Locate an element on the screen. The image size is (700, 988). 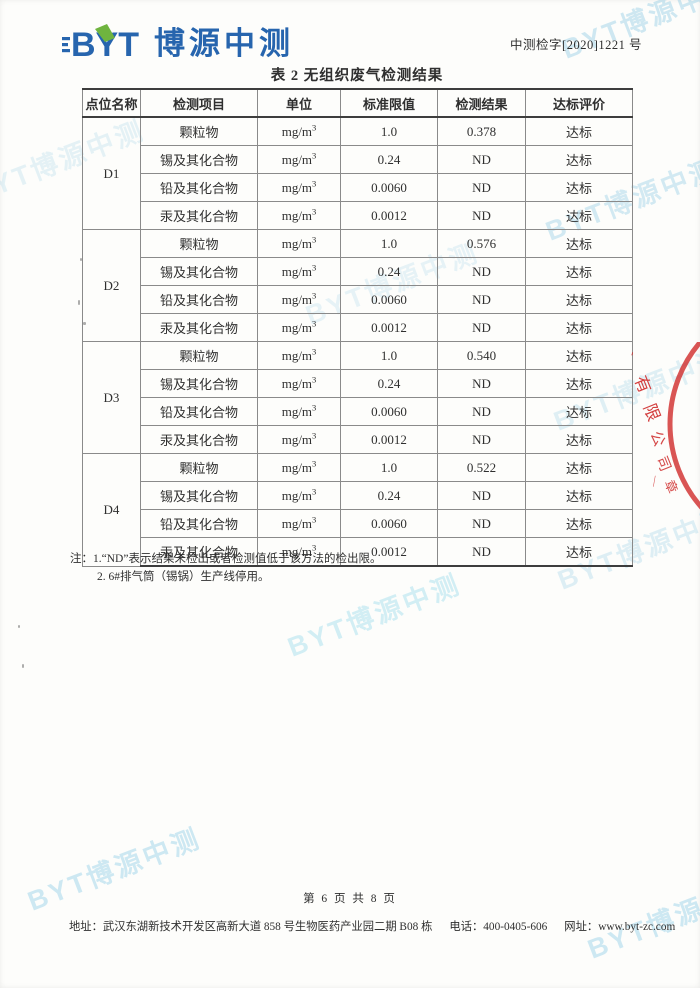
stamp-char: 有 is located at coordinates (642, 384).